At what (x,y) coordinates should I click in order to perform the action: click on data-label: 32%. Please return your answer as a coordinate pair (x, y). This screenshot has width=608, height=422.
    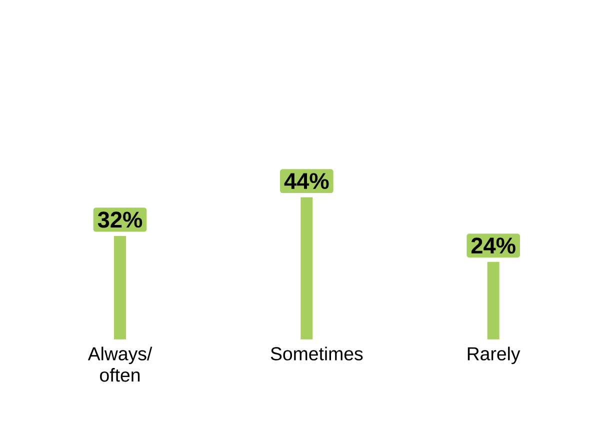
    Looking at the image, I should click on (120, 220).